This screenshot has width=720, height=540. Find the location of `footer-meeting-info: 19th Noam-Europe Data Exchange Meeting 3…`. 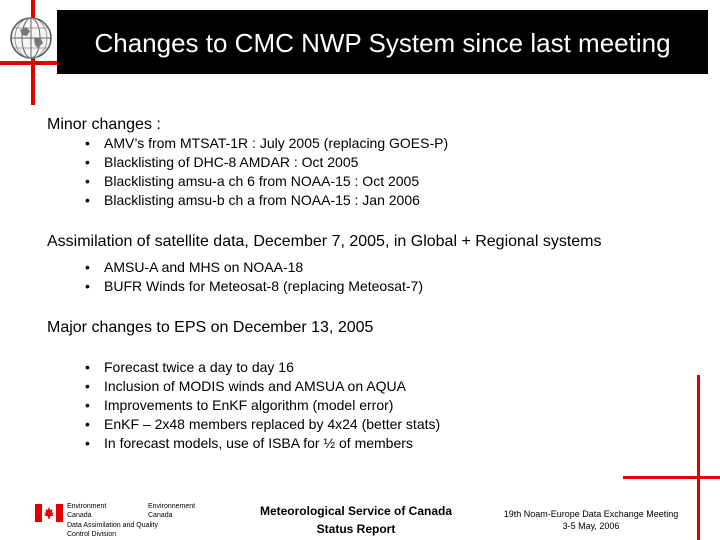

footer-meeting-info: 19th Noam-Europe Data Exchange Meeting 3… is located at coordinates (591, 520).